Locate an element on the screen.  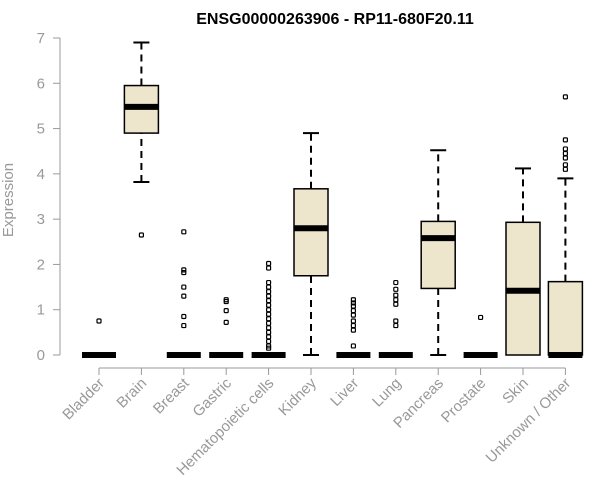
y-axis: 0 1 2 3 4 5 6 7 is located at coordinates (49, 197).